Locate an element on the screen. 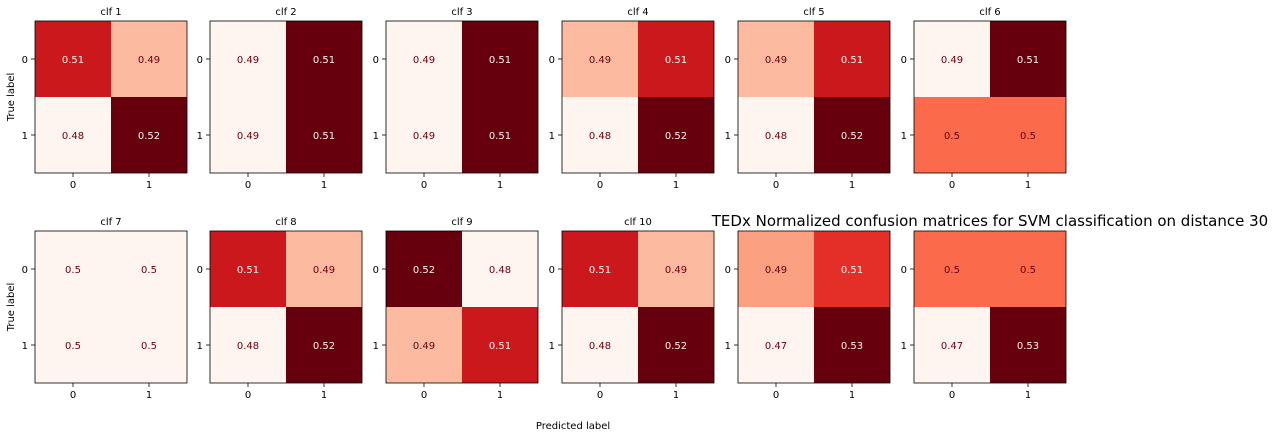 This screenshot has width=1276, height=438. confusion-matrix-12-frame is located at coordinates (990, 307).